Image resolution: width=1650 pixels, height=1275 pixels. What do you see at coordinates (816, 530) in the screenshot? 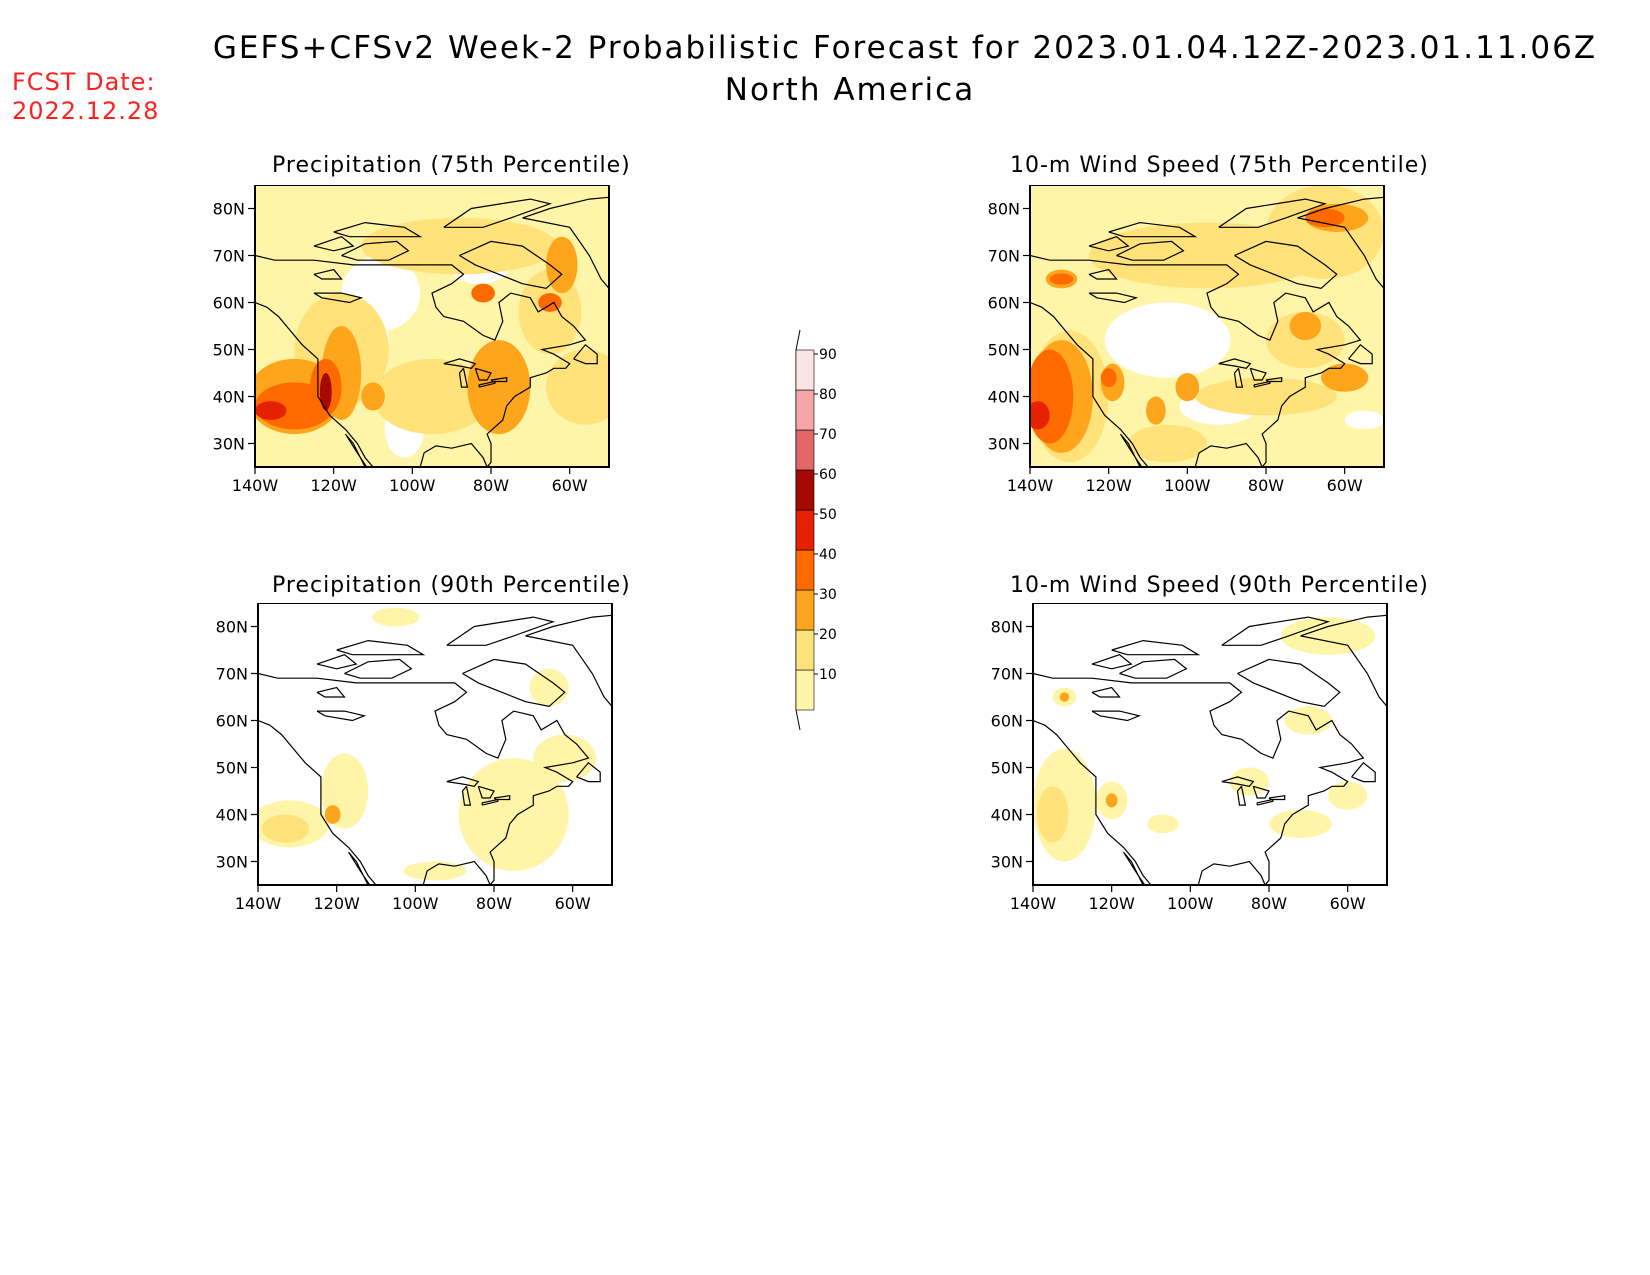
I see `colorbar: 10 20 30 40 50 60 70 80 90` at bounding box center [816, 530].